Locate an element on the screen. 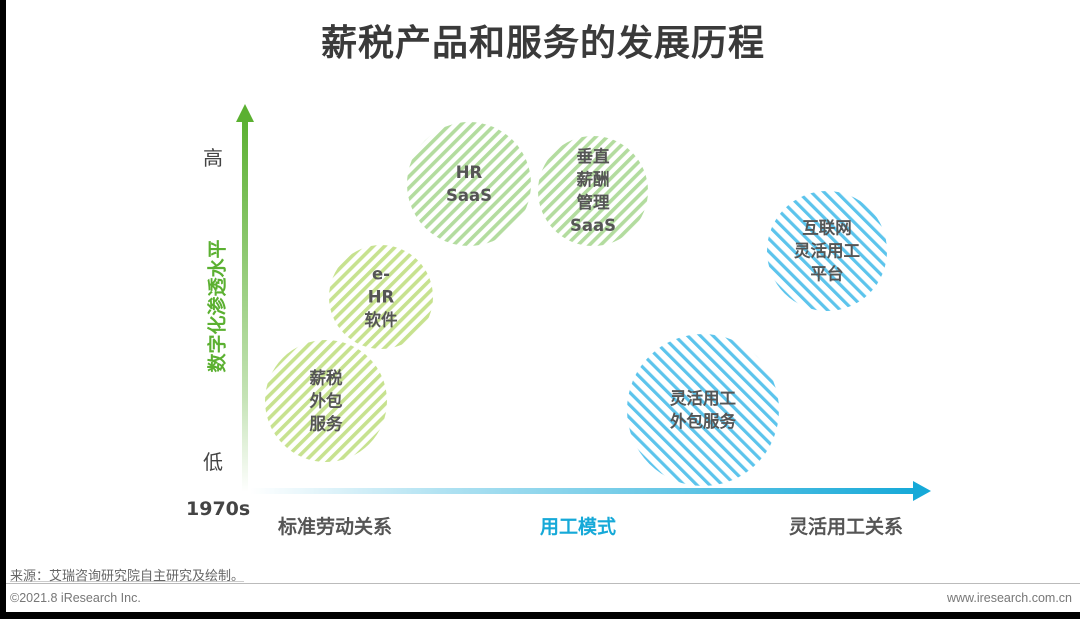 Image resolution: width=1080 pixels, height=619 pixels. footer-divider is located at coordinates (543, 583).